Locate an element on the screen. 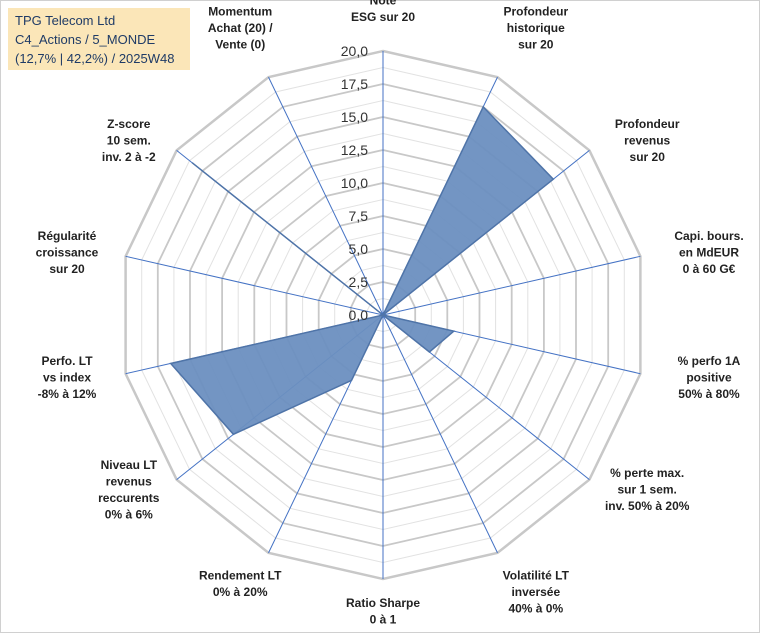  tick-label: 2,5 is located at coordinates (359, 282).